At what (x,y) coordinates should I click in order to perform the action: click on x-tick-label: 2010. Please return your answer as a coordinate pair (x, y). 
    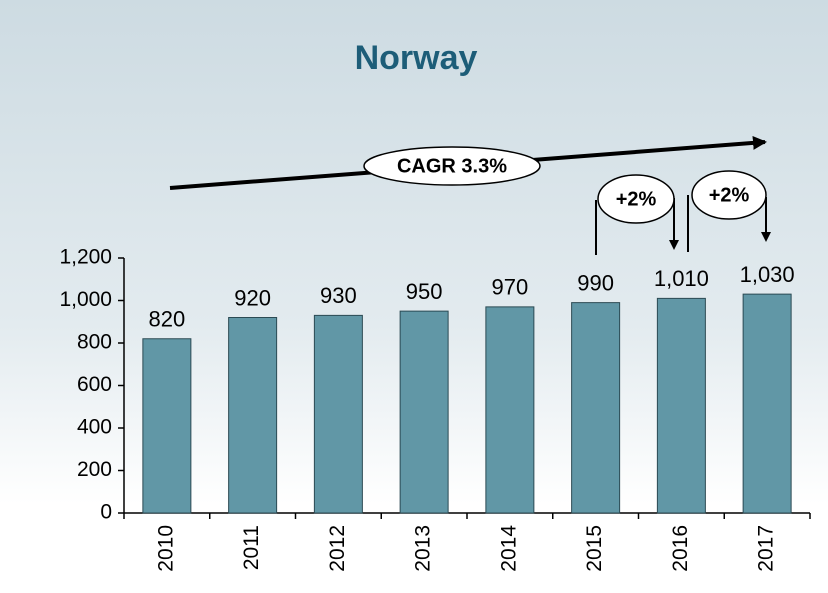
    Looking at the image, I should click on (165, 548).